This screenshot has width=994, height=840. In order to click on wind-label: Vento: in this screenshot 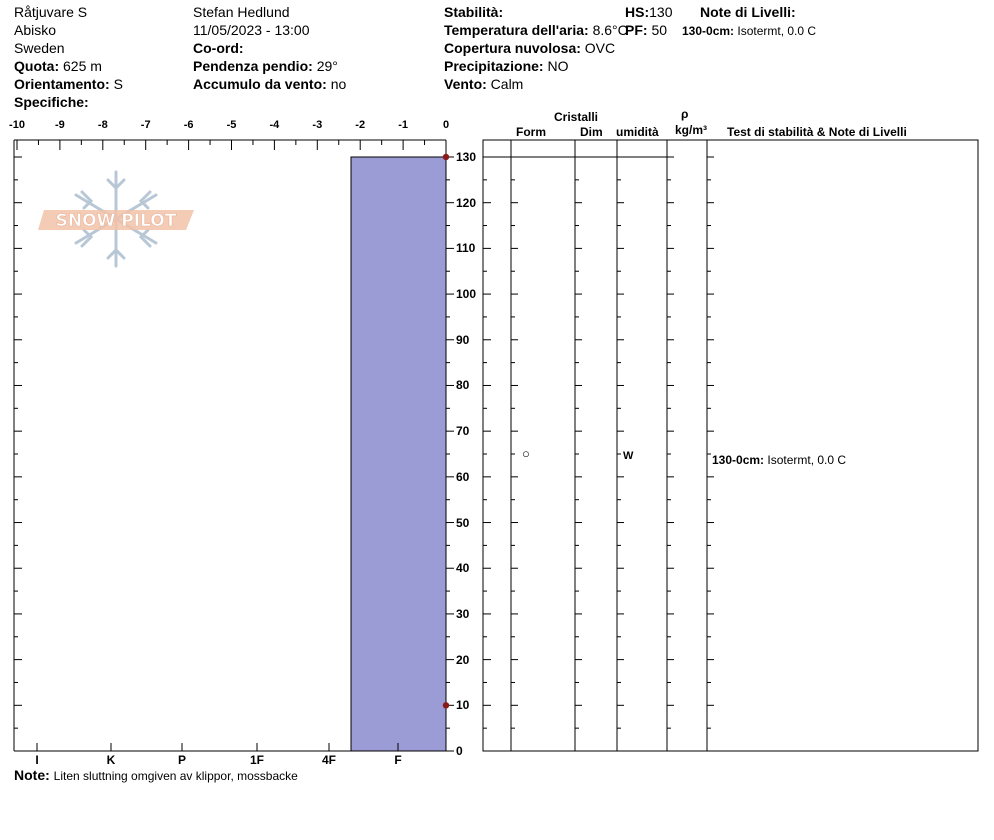, I will do `click(465, 84)`.